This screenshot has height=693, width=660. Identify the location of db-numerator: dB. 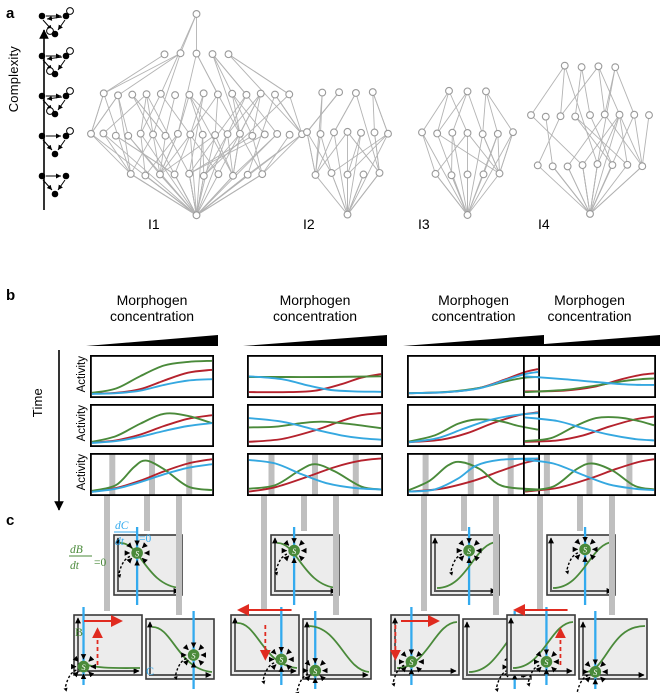
(76, 550).